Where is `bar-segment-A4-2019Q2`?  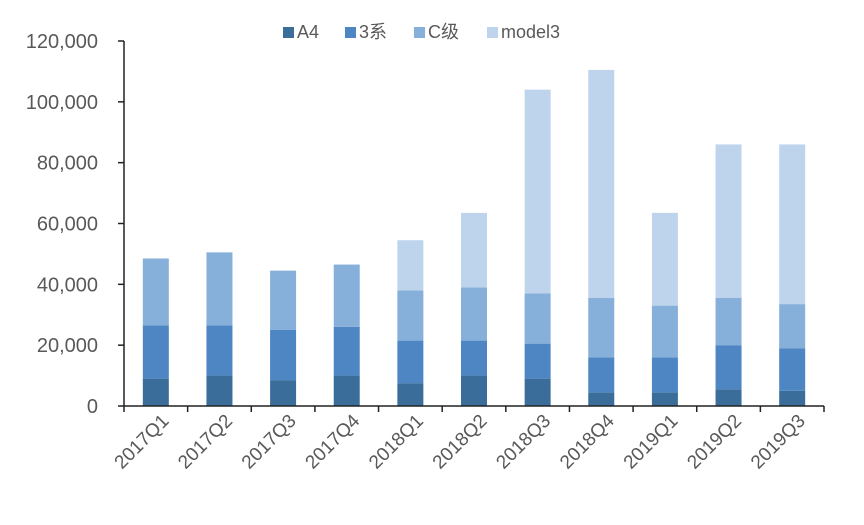 bar-segment-A4-2019Q2 is located at coordinates (728, 397).